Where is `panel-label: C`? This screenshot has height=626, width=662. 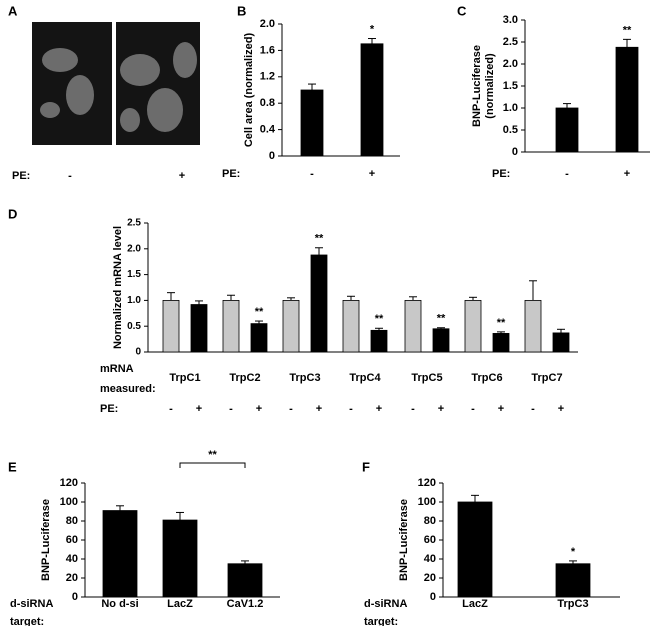 panel-label: C is located at coordinates (462, 10).